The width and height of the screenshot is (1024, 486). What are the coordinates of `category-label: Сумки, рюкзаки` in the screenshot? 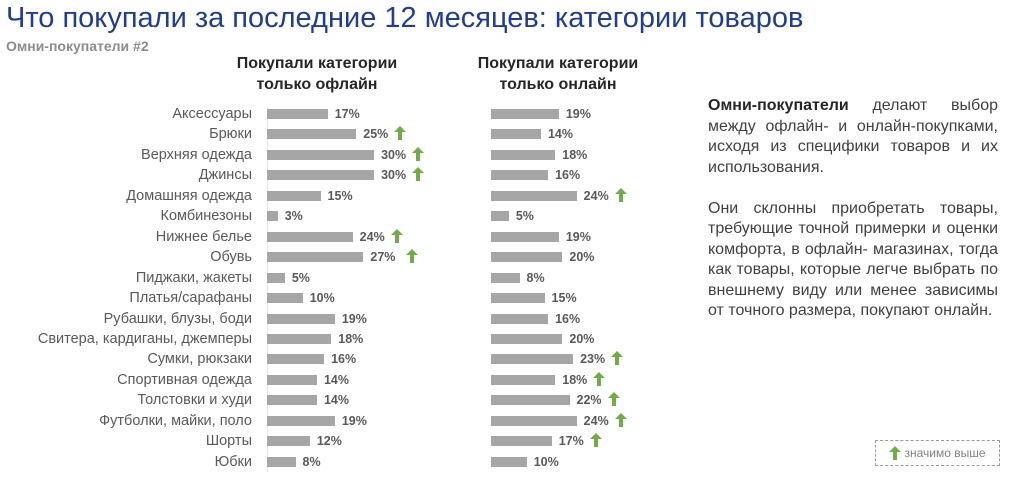 It's located at (199, 359).